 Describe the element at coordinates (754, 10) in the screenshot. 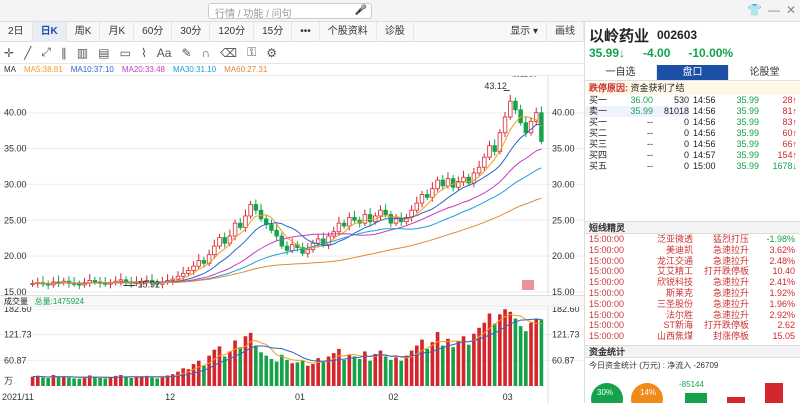

I see `shirt-icon: 👕` at that location.